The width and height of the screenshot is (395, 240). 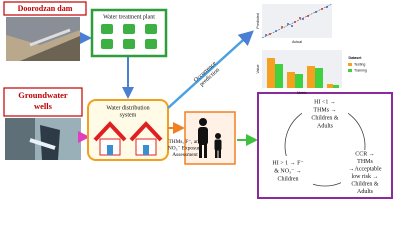 I want to click on distribution-label: Water distribution, so click(x=127, y=108).